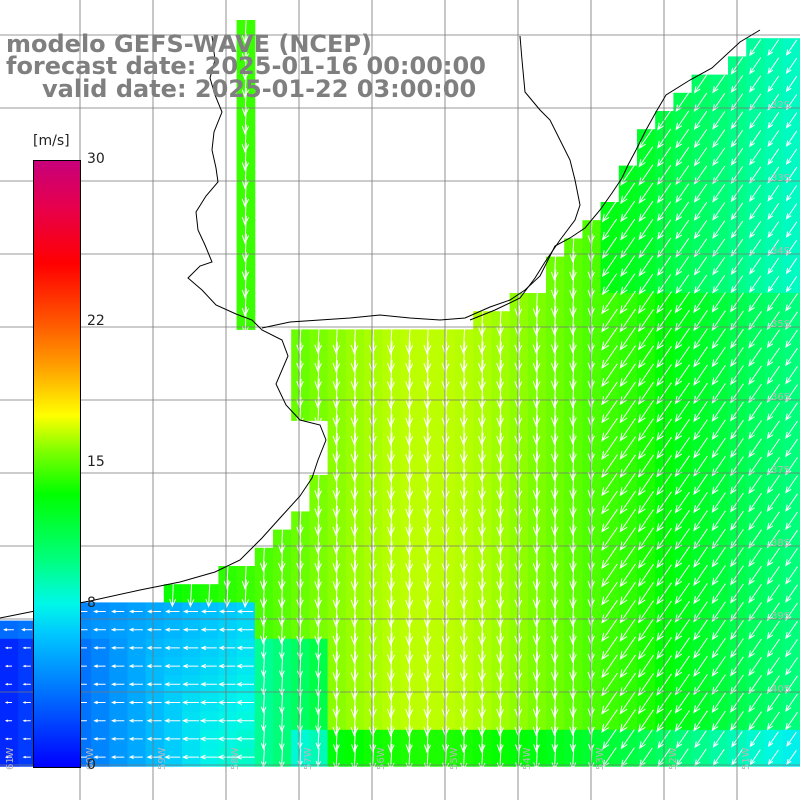 This screenshot has height=804, width=800. I want to click on colorbar-tick-label: 0, so click(91, 765).